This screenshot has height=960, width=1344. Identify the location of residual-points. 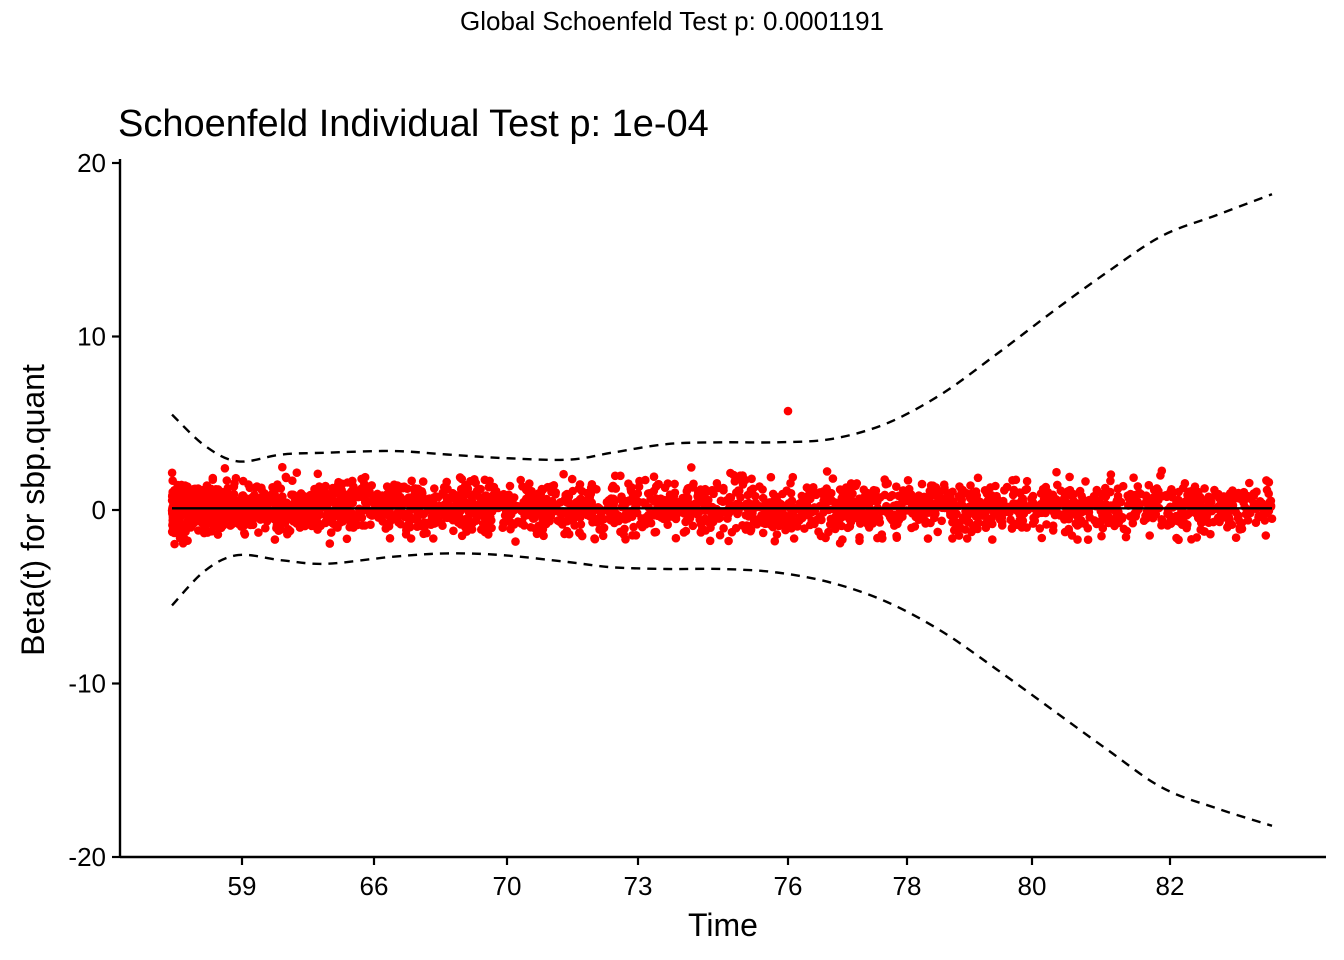
(722, 477).